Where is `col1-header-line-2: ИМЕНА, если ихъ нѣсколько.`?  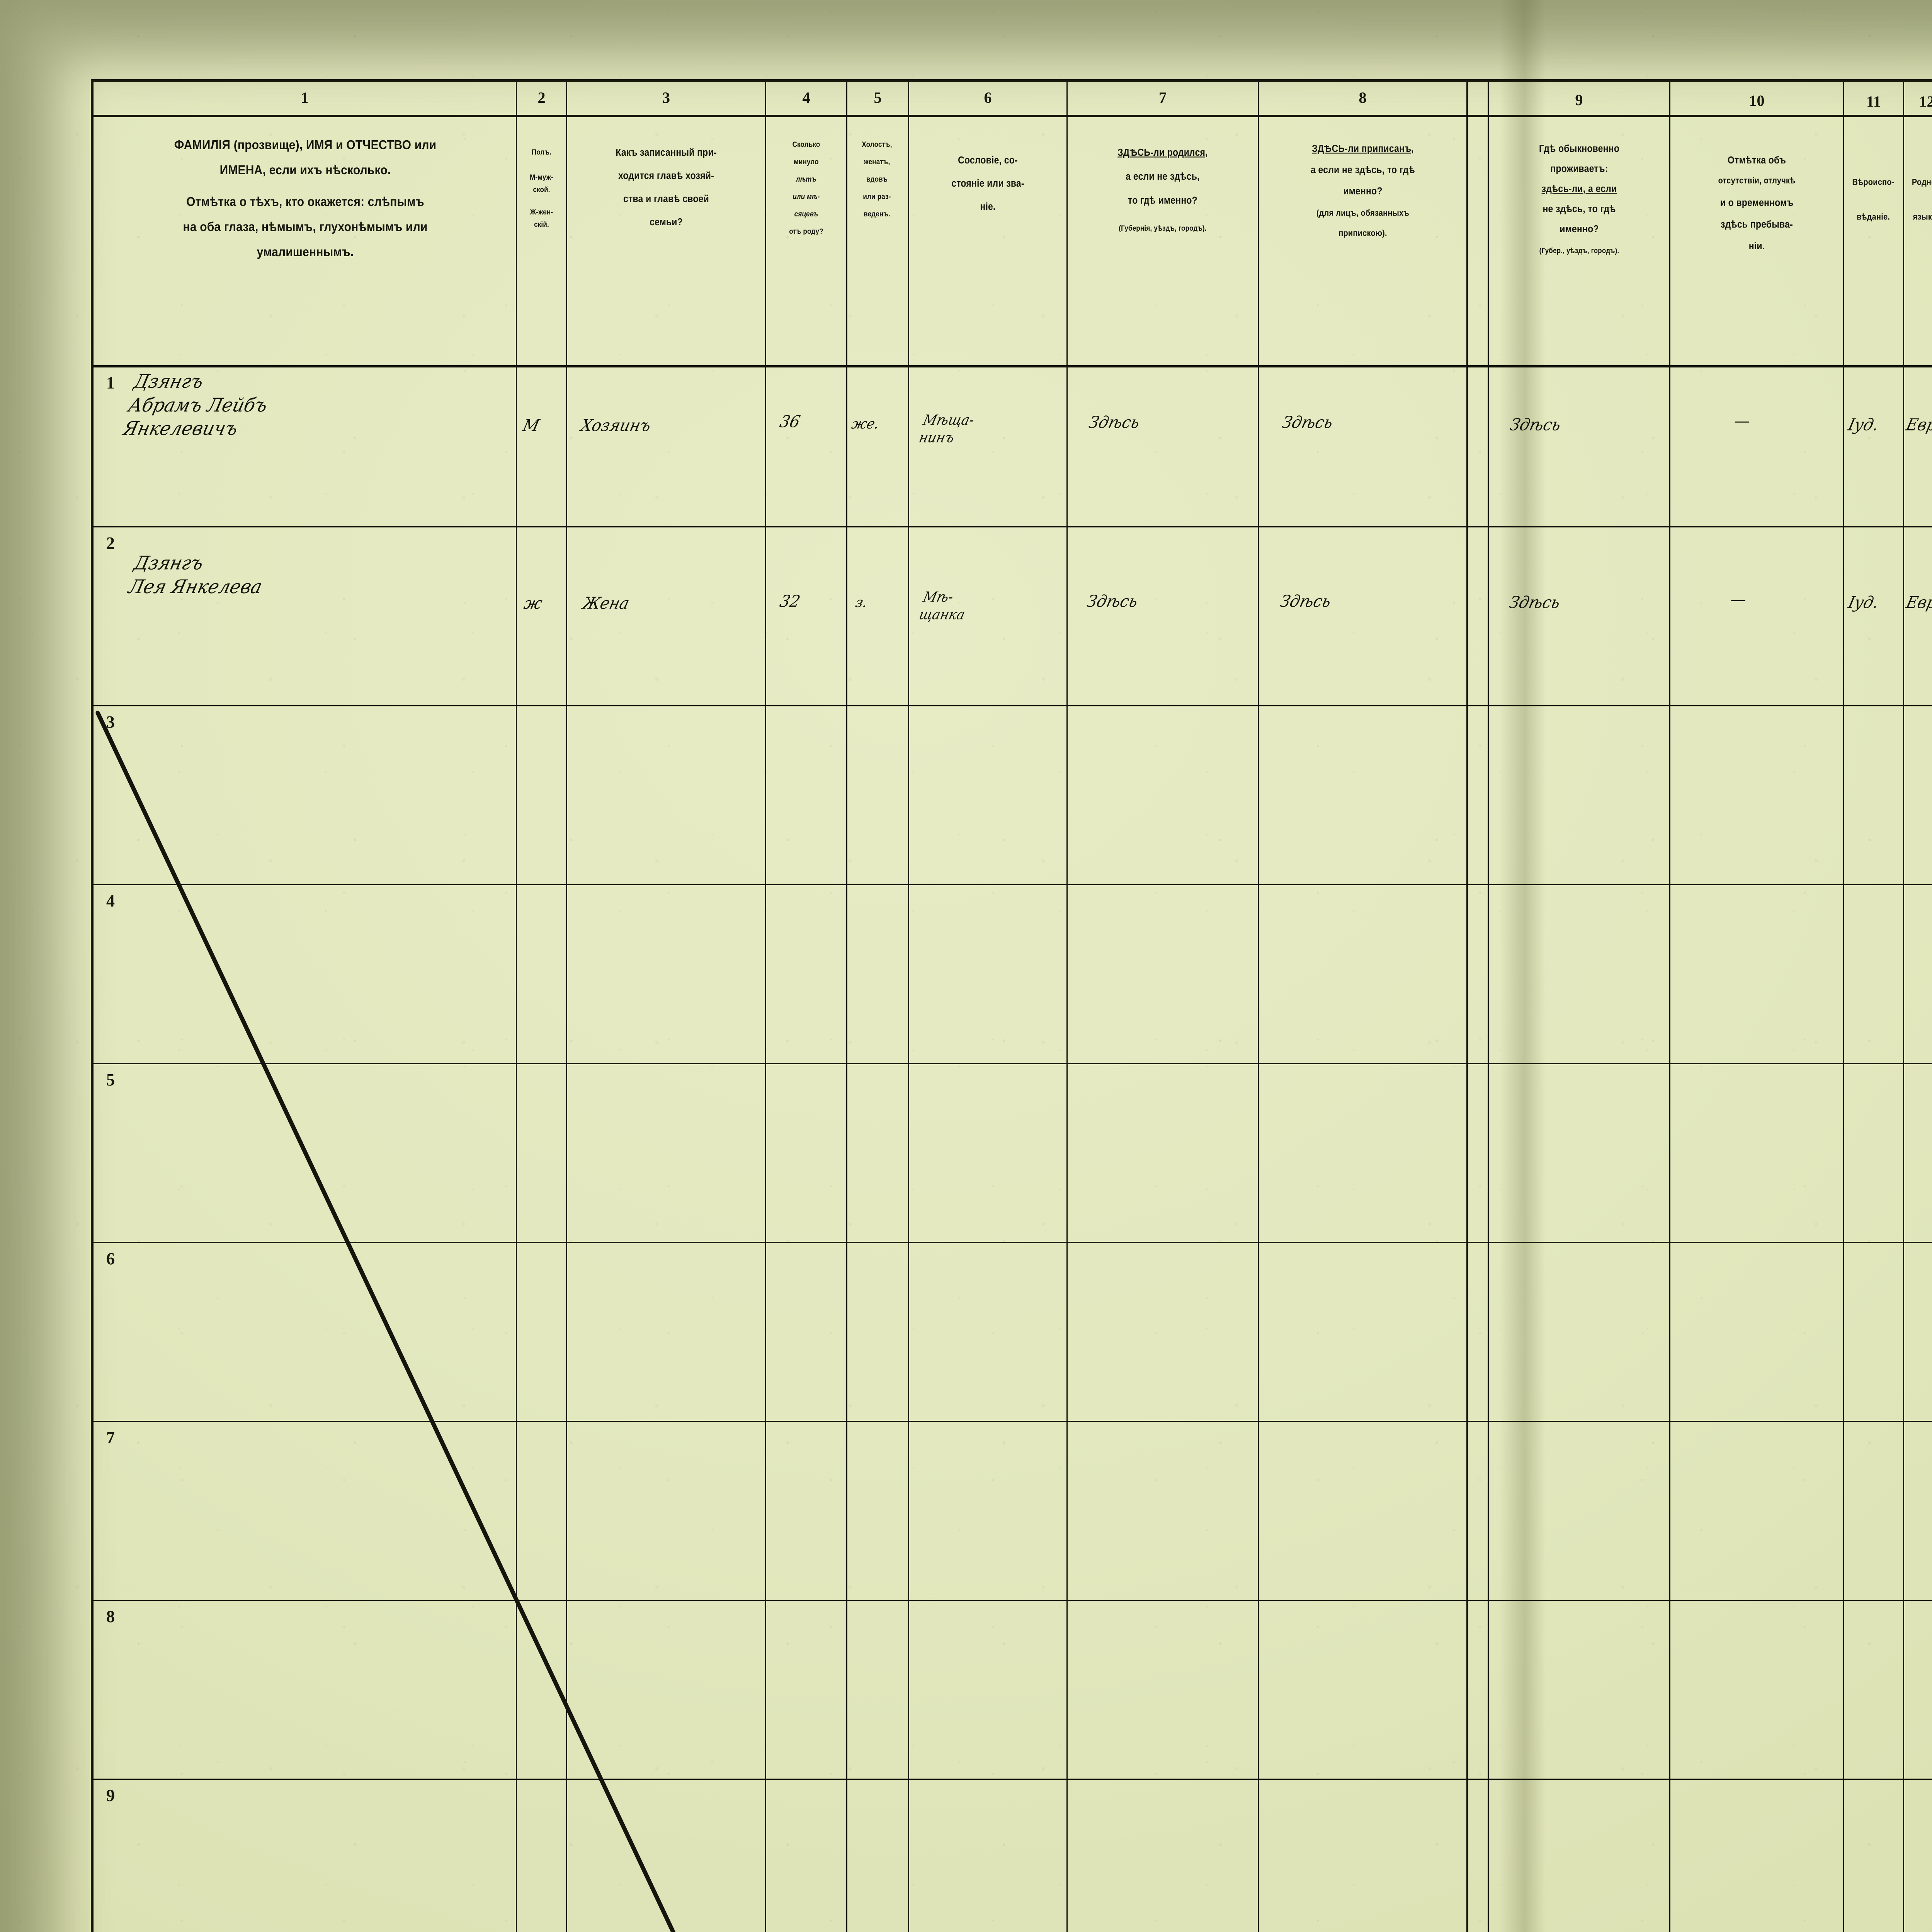 col1-header-line-2: ИМЕНА, если ихъ нѣсколько. is located at coordinates (305, 170).